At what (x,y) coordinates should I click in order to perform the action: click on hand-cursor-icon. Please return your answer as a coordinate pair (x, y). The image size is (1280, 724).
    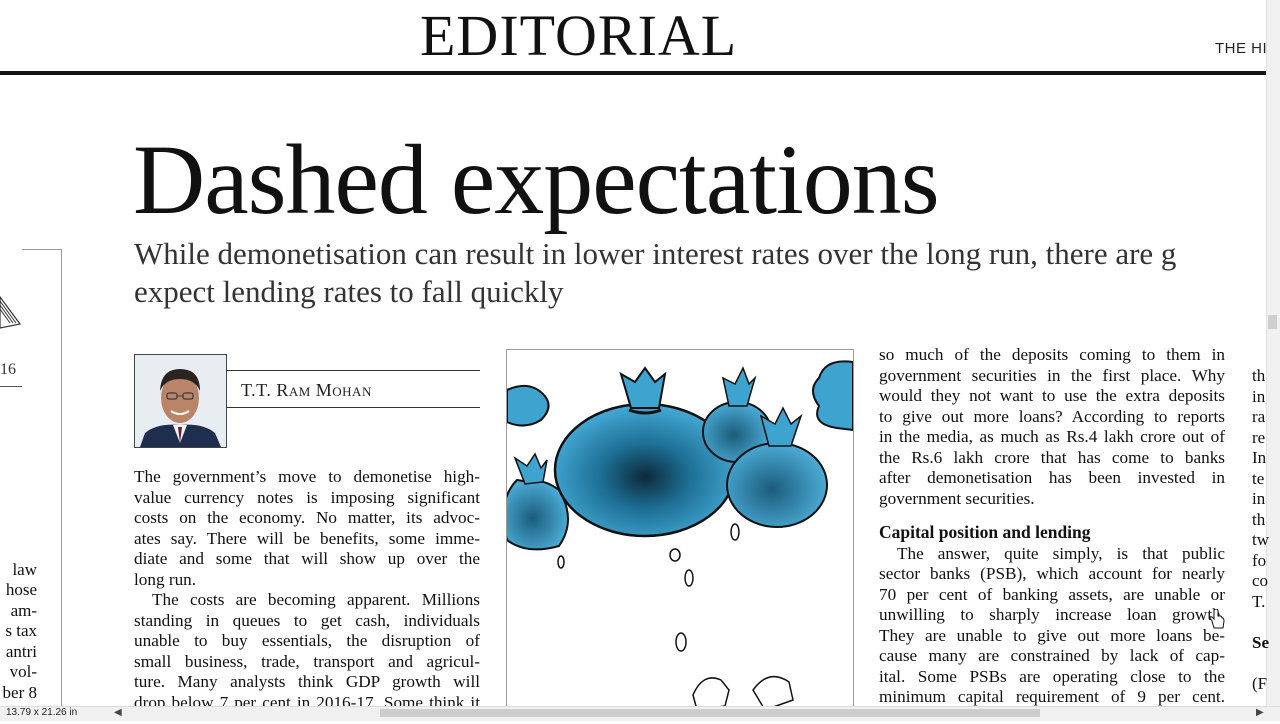
    Looking at the image, I should click on (1217, 621).